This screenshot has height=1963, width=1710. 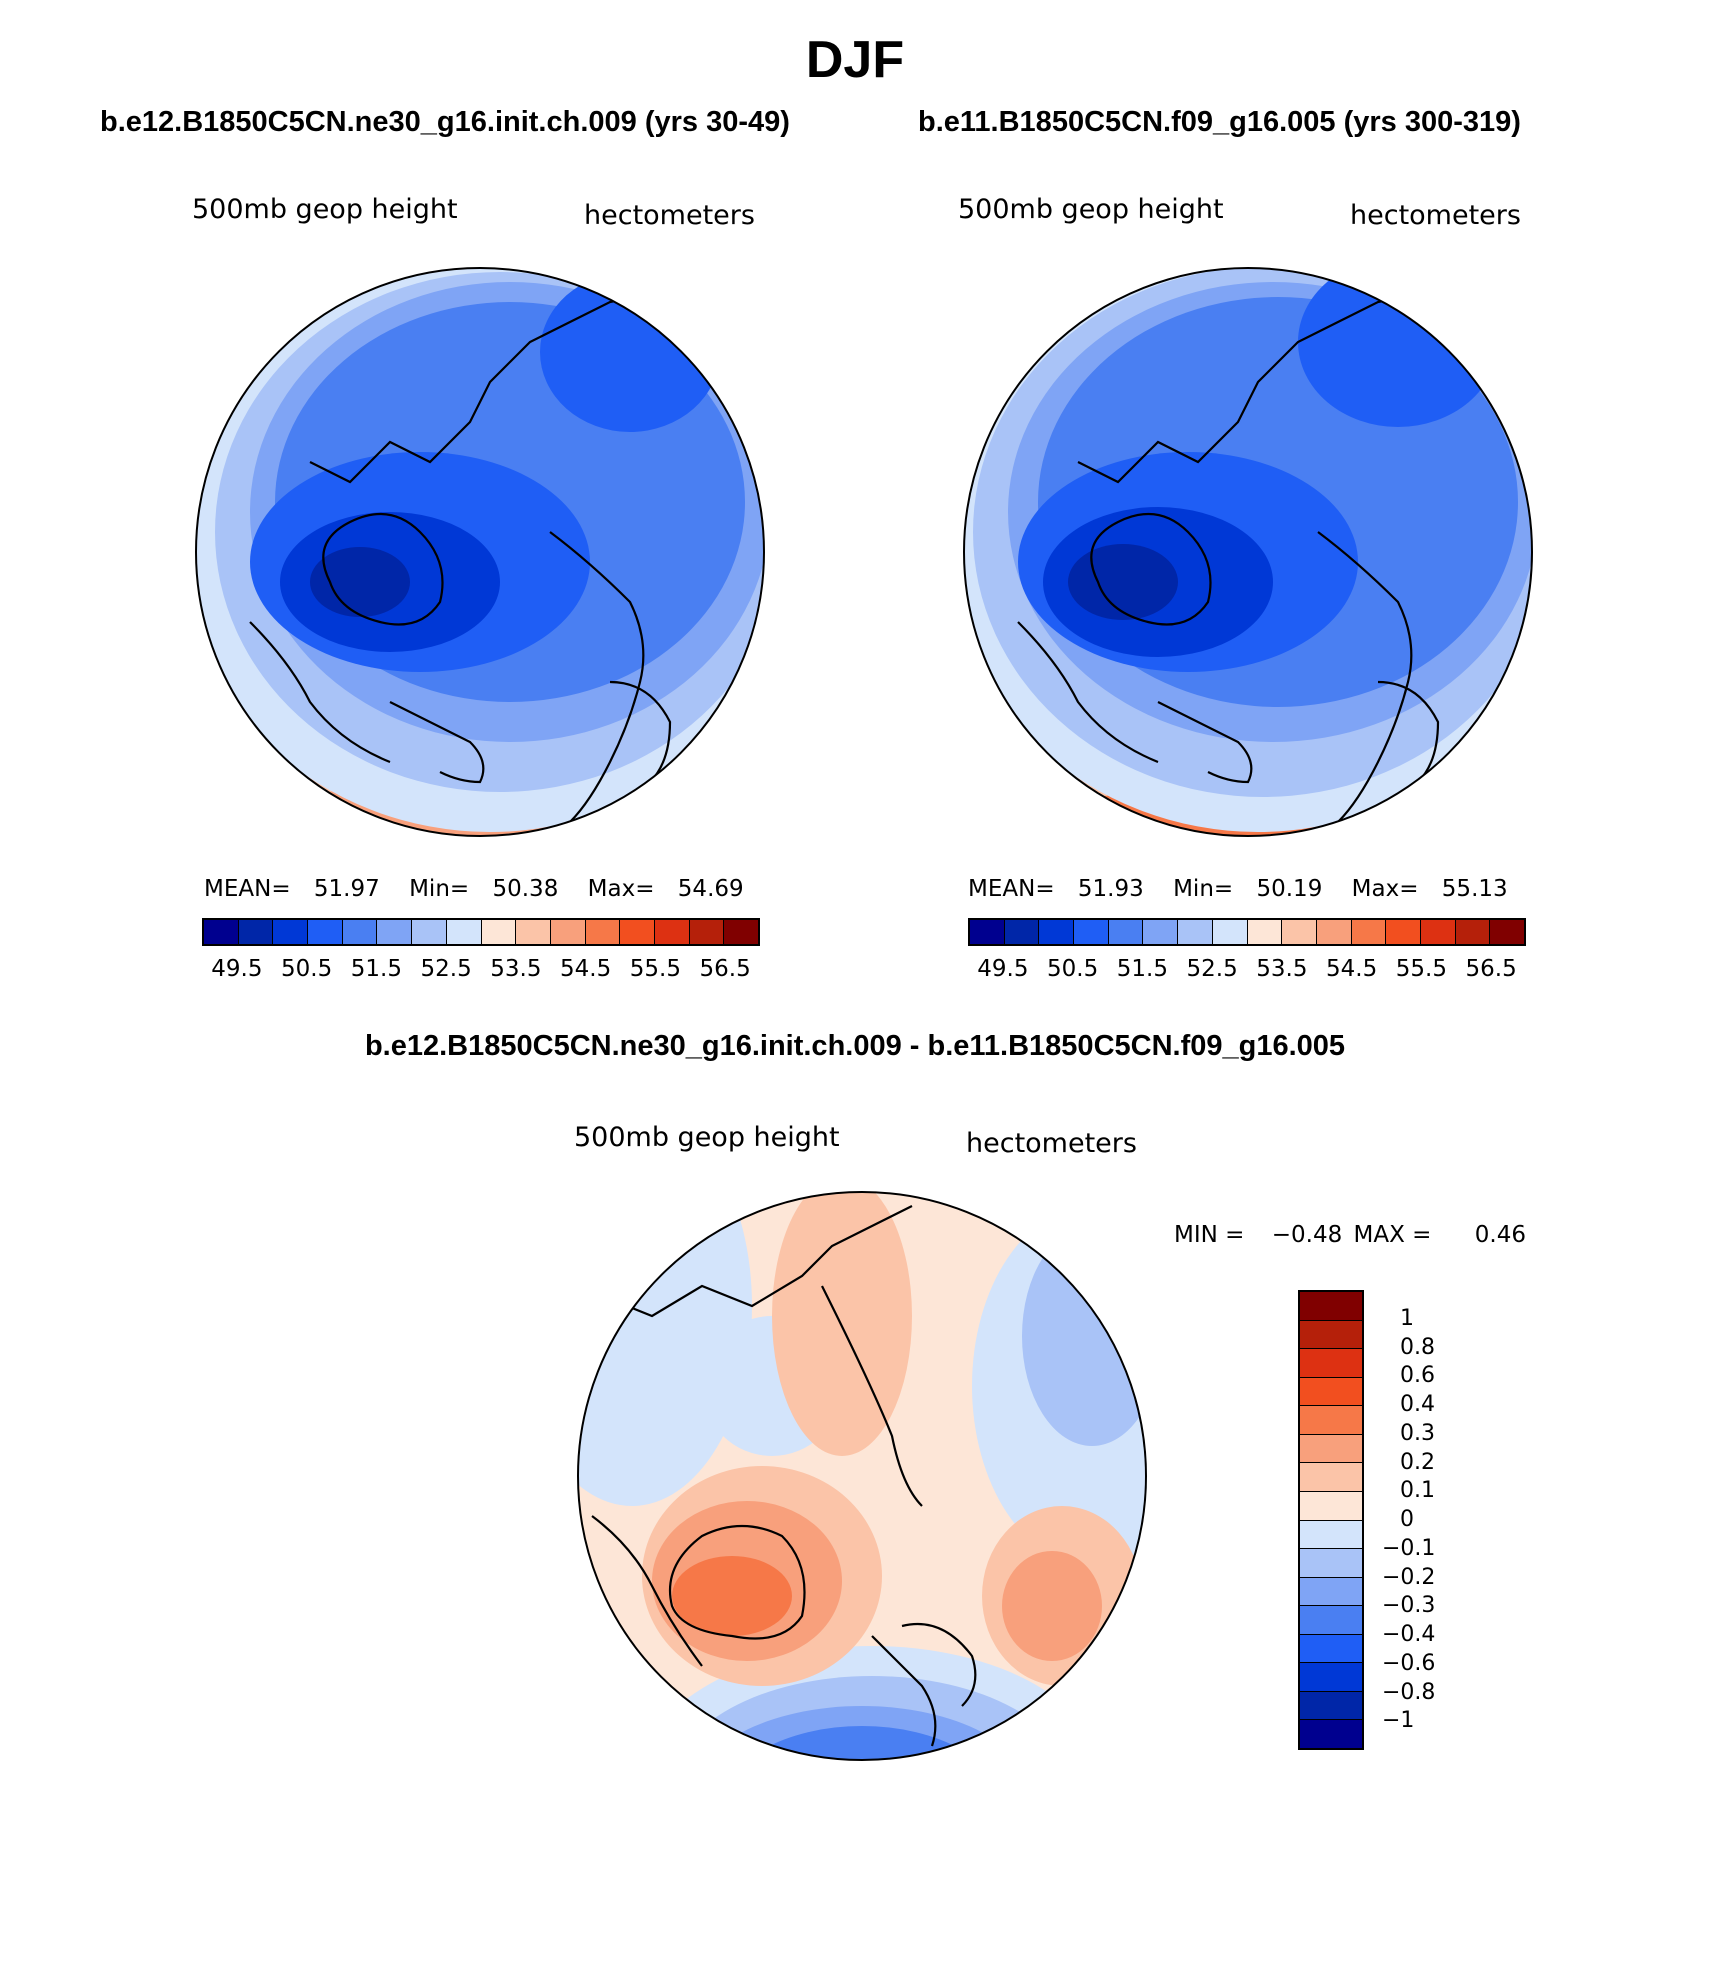 I want to click on colorbar-tick-label: −0.4, so click(x=1409, y=1634).